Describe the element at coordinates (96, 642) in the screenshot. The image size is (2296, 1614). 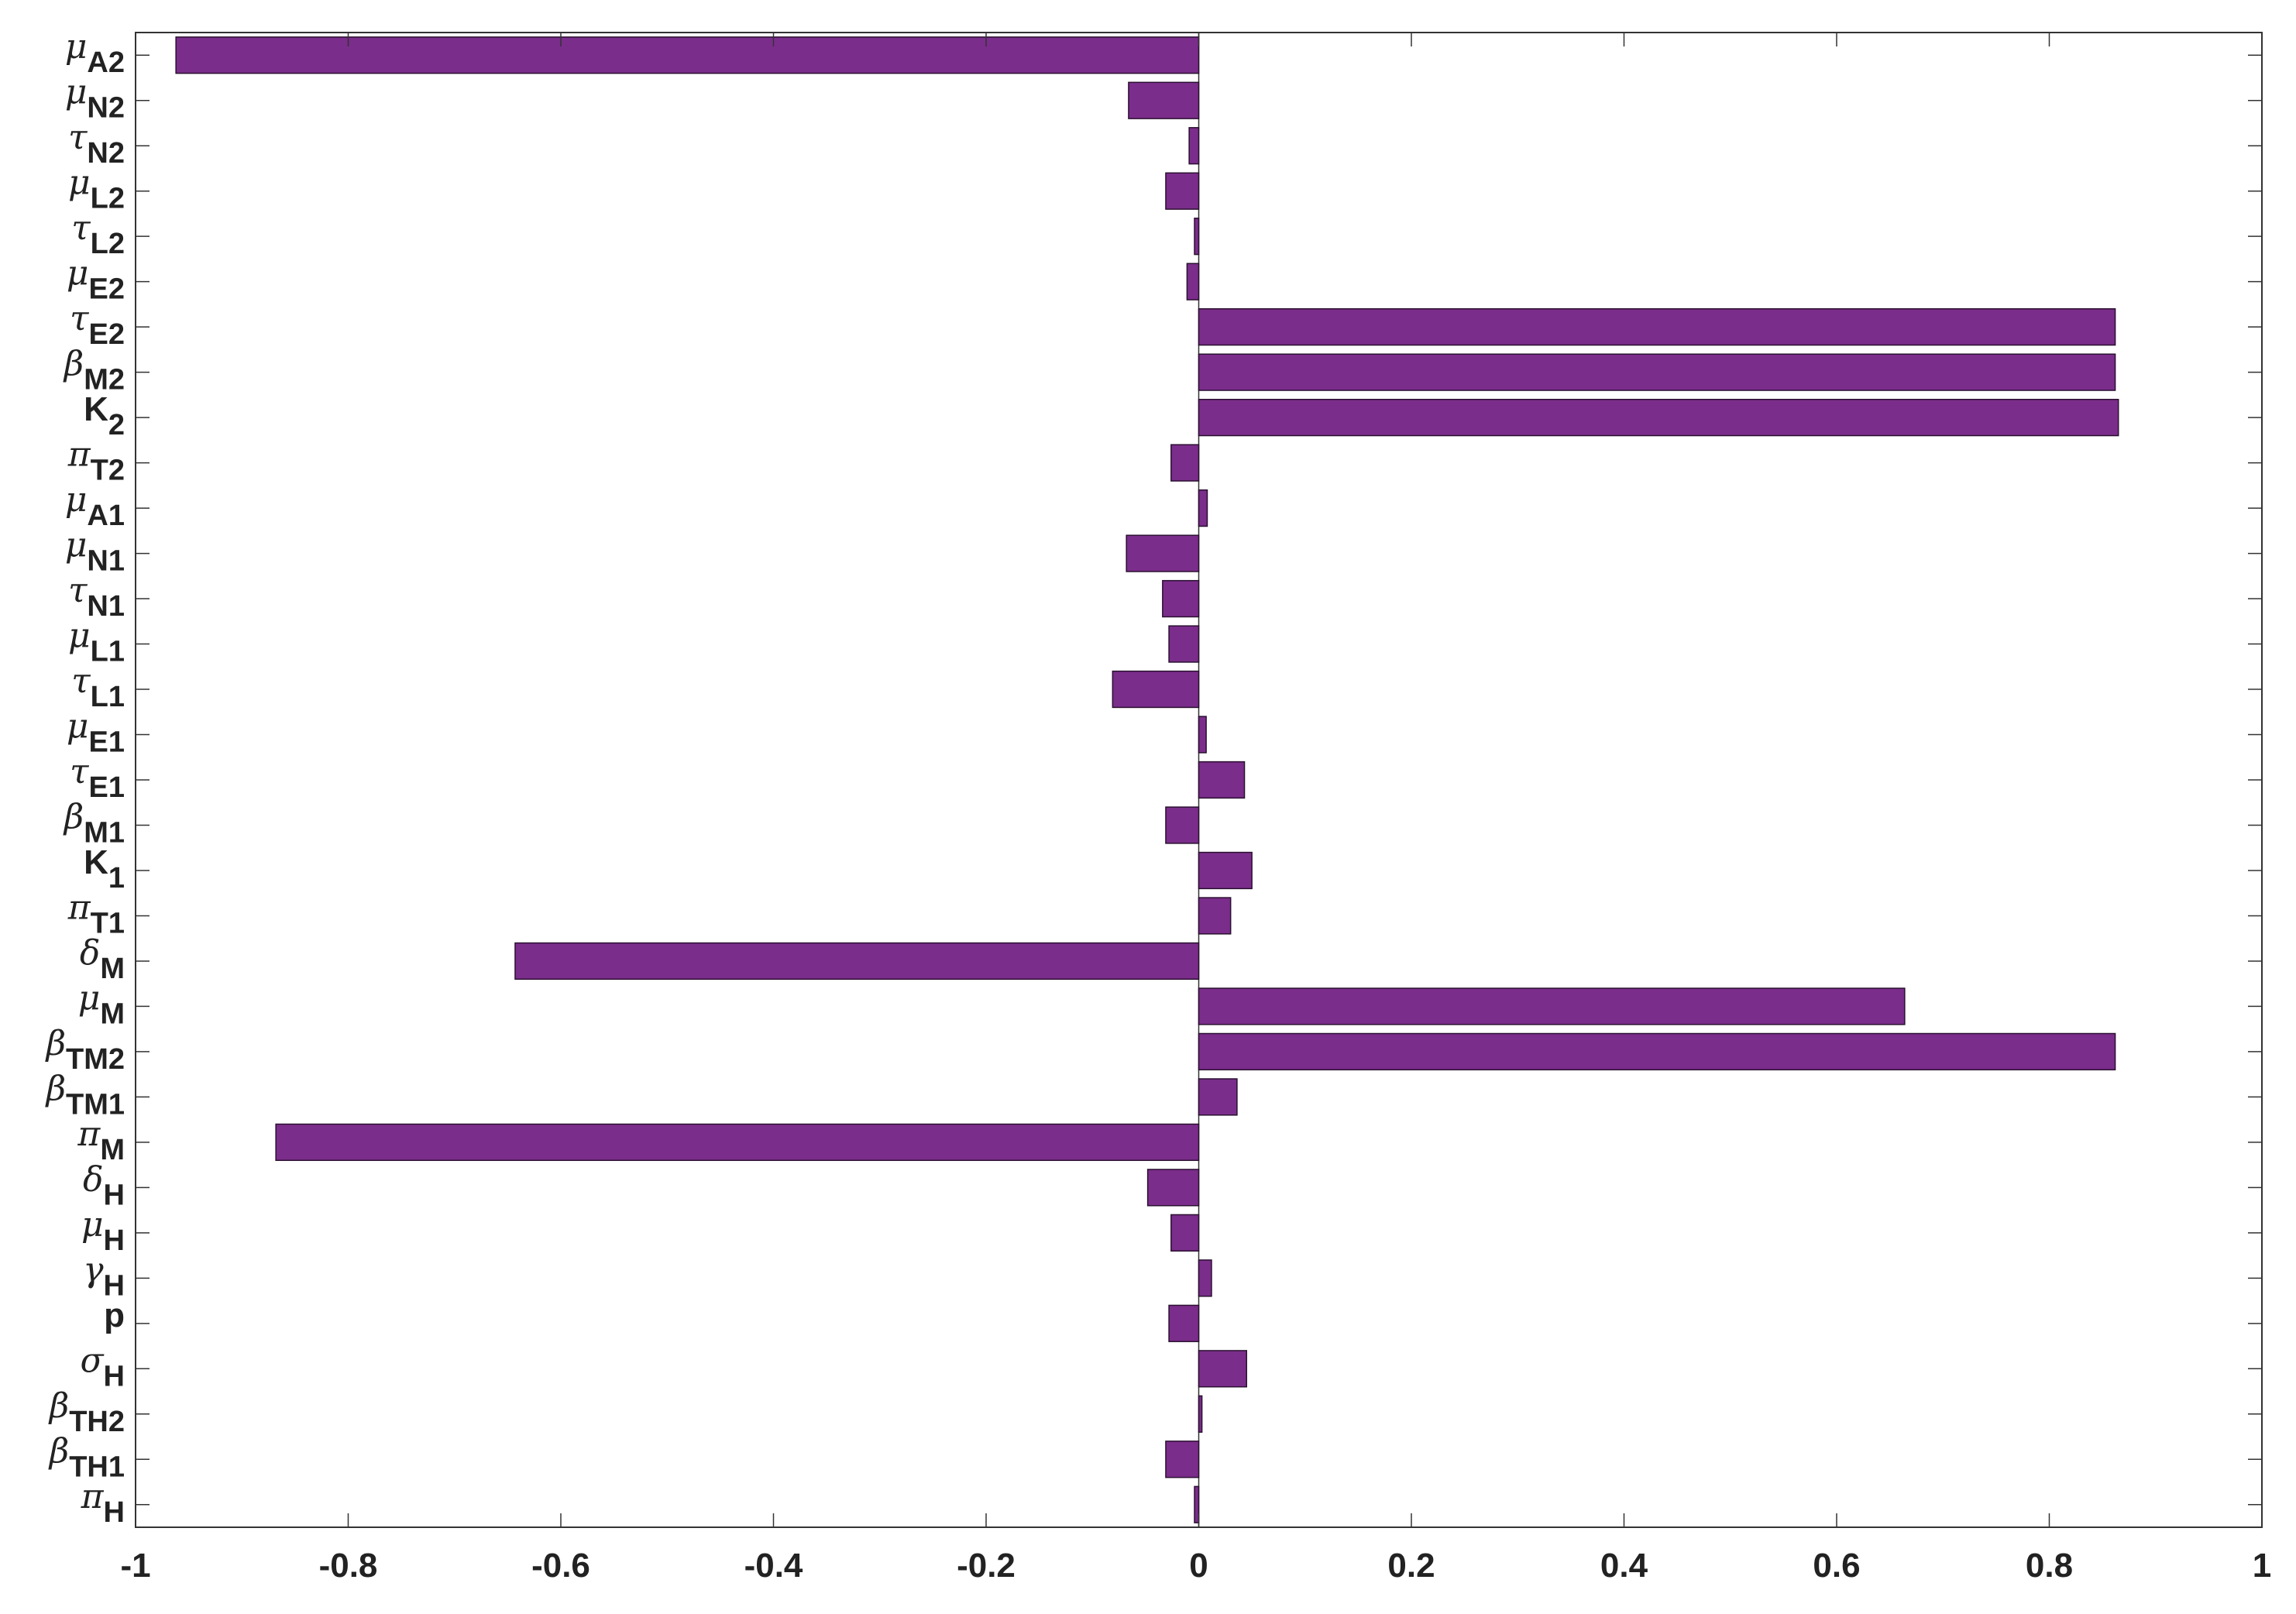
I see `y-label-13: μL1` at that location.